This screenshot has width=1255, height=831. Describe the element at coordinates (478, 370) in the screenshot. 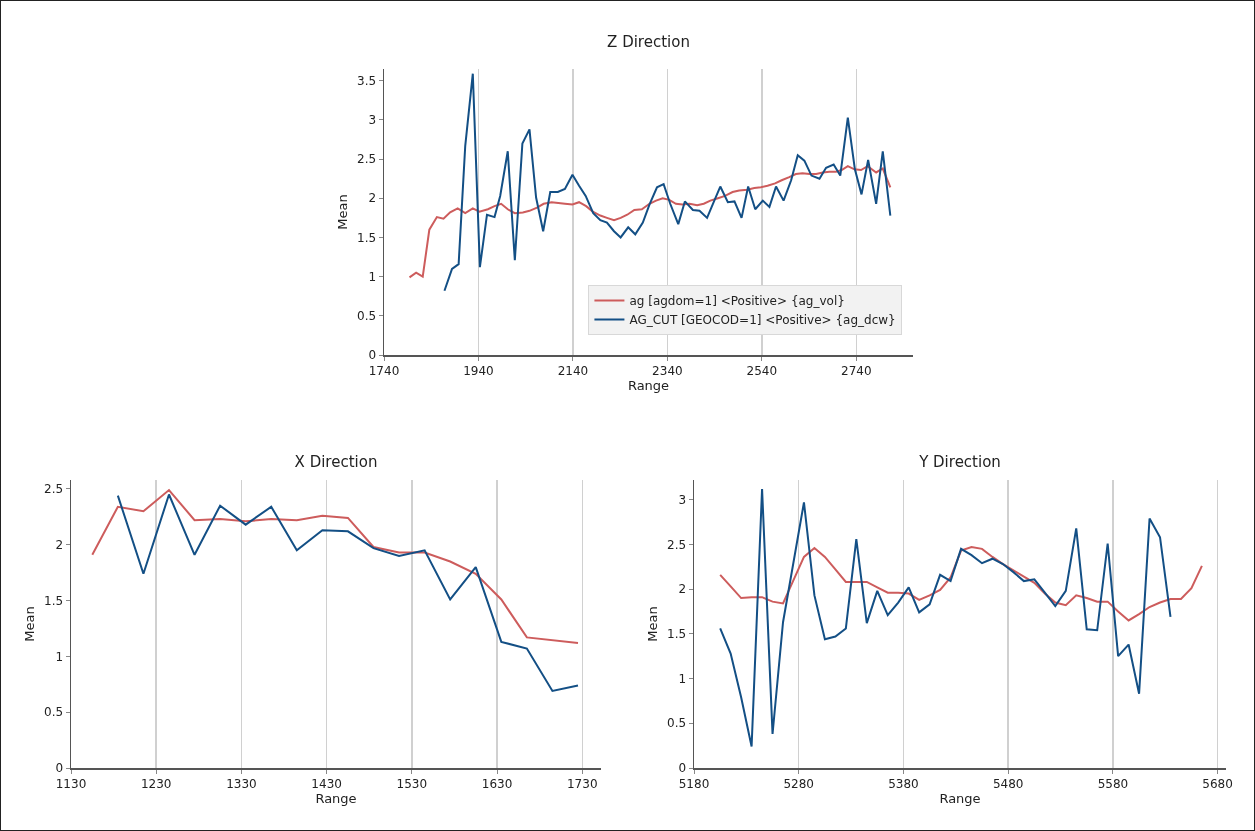

I see `x-tick-label: 1940` at that location.